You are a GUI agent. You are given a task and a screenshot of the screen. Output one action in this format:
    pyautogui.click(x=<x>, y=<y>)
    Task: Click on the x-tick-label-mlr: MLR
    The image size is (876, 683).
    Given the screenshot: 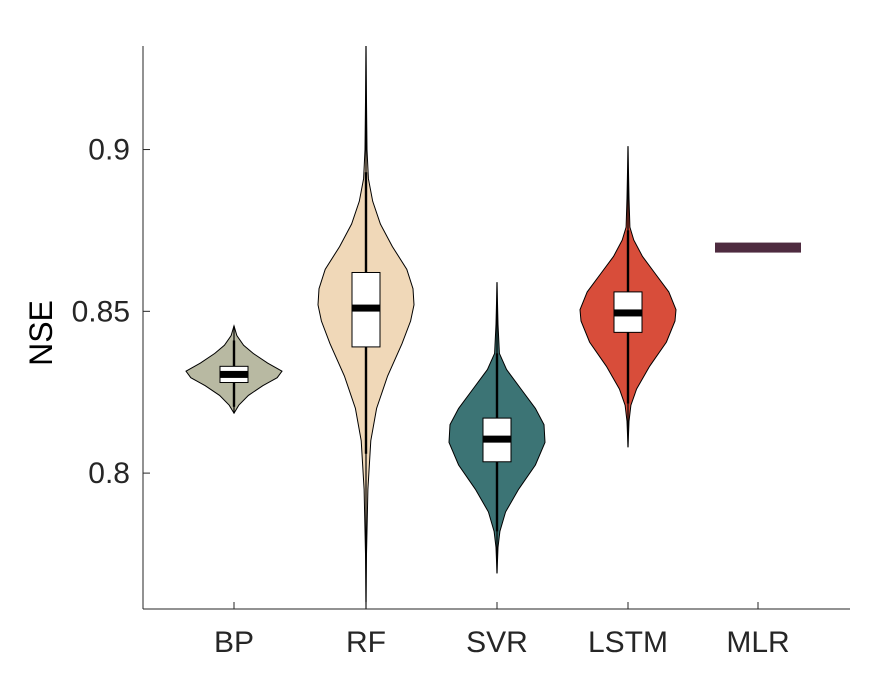 What is the action you would take?
    pyautogui.click(x=757, y=642)
    